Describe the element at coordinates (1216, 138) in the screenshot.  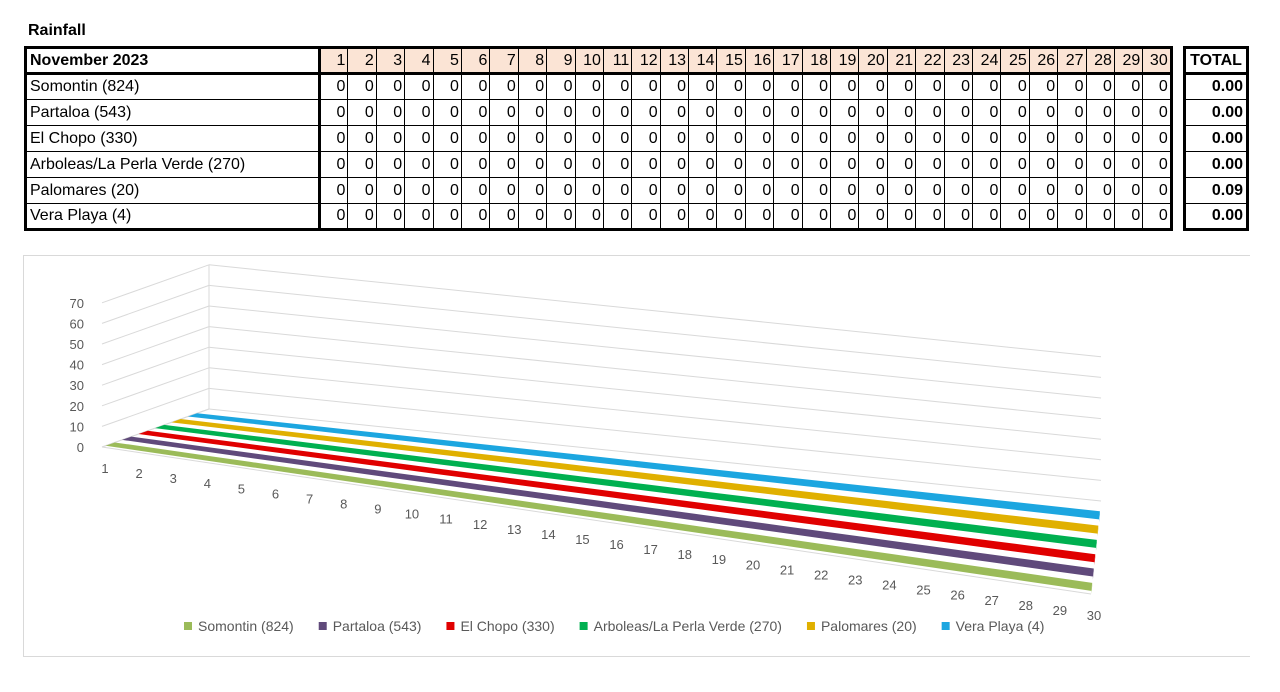
I see `total-table: TOTAL 0.00 0.00 0.00 0.00 0.09 0.00` at that location.